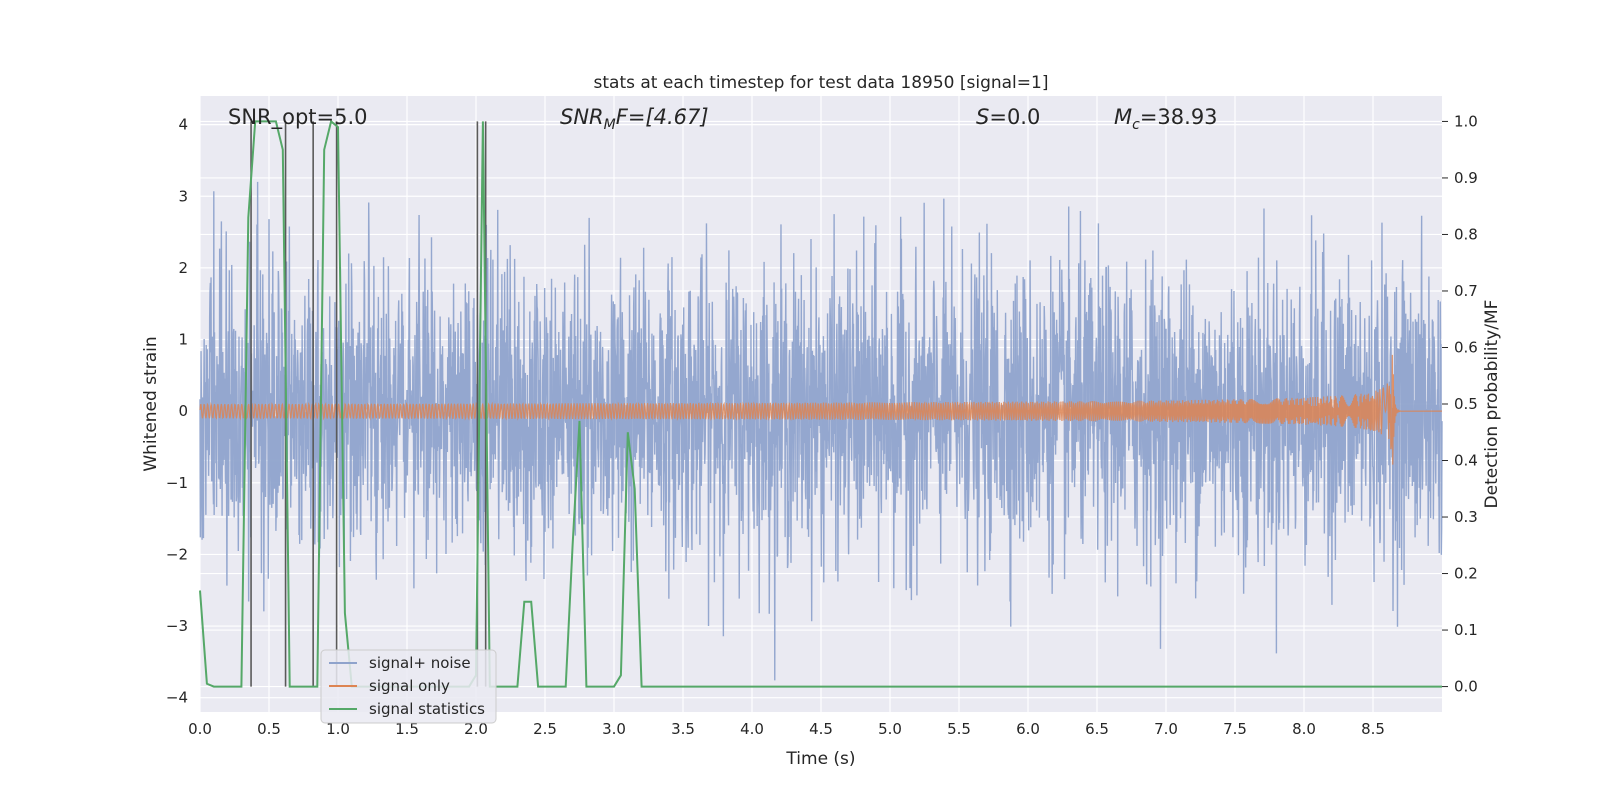 The image size is (1600, 800). I want to click on annotation-snr-mf: SNRMF=[4.67], so click(634, 119).